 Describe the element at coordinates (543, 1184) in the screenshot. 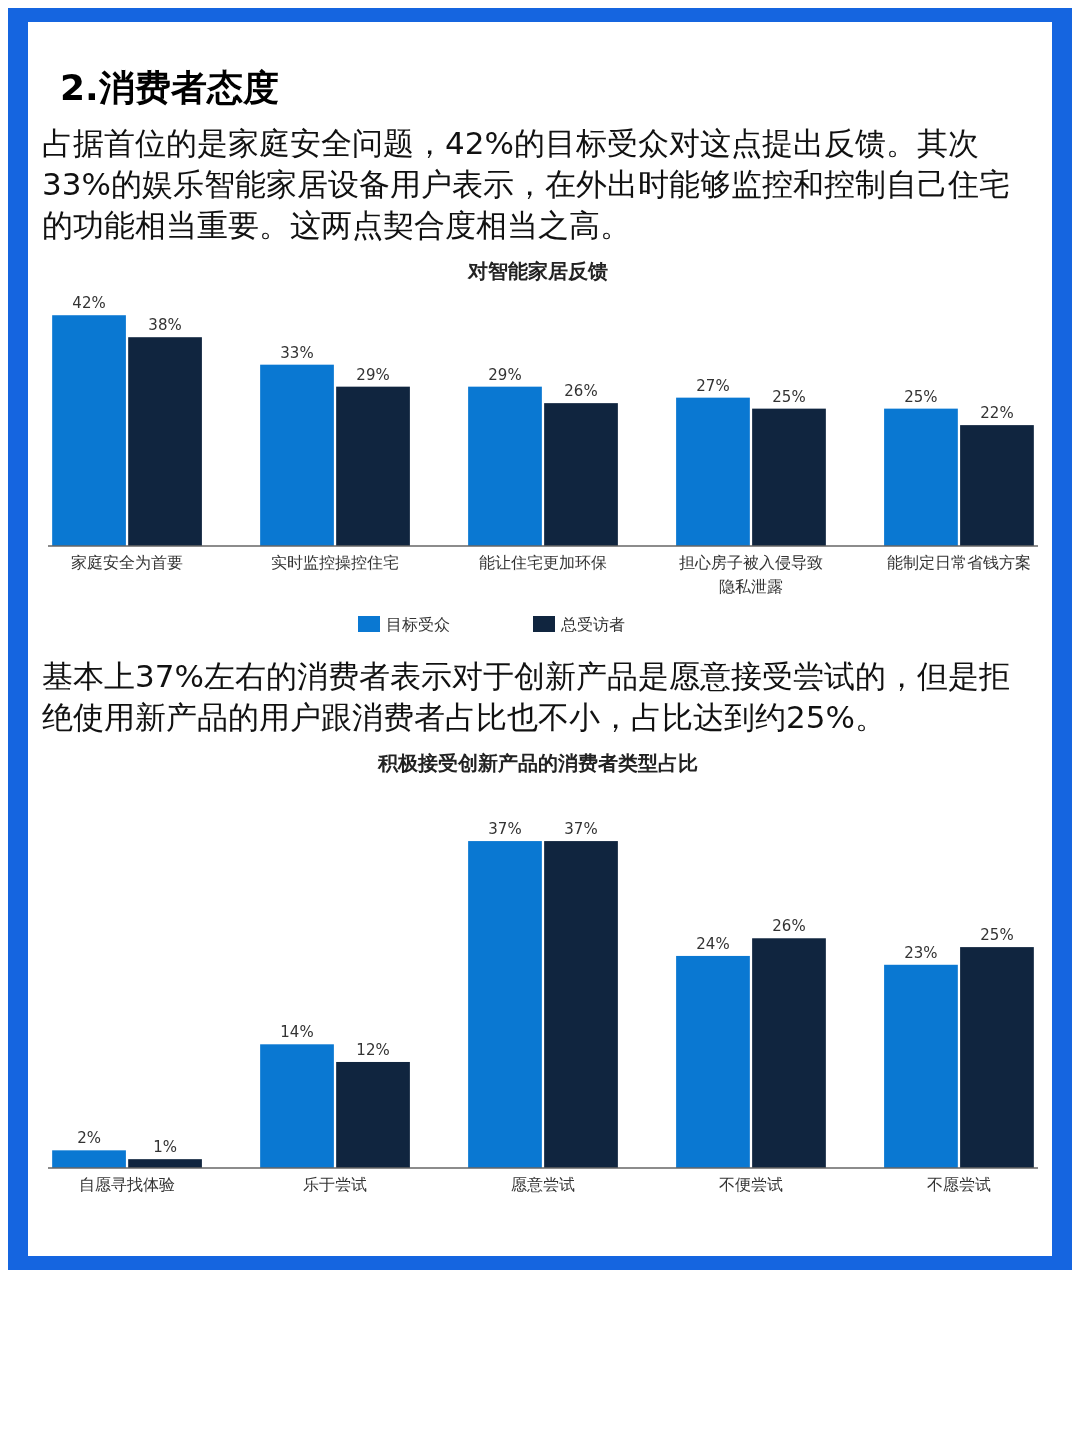

I see `x-tick-label: 愿意尝试` at that location.